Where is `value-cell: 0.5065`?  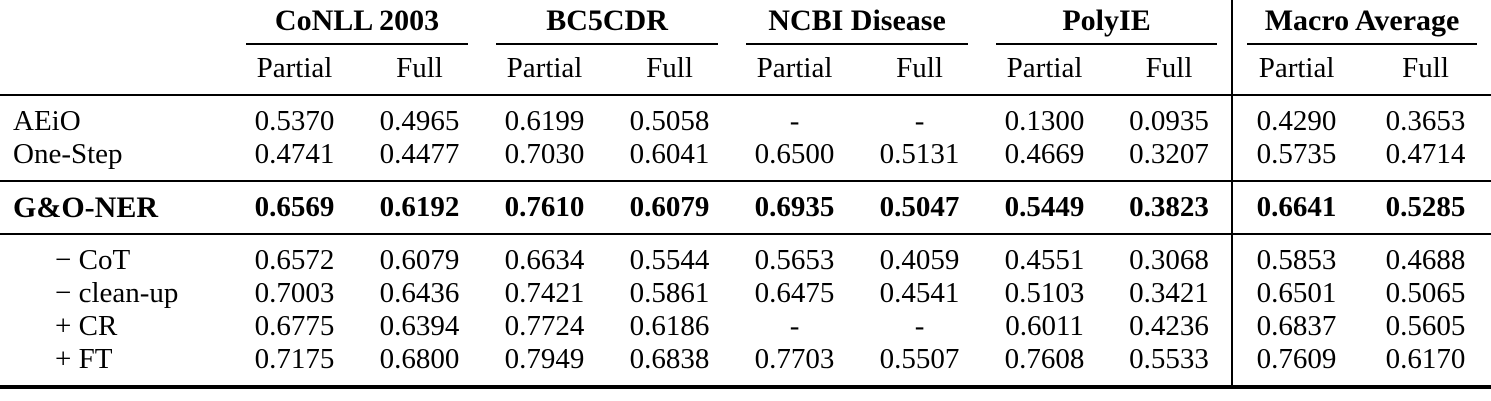
value-cell: 0.5065 is located at coordinates (1425, 293).